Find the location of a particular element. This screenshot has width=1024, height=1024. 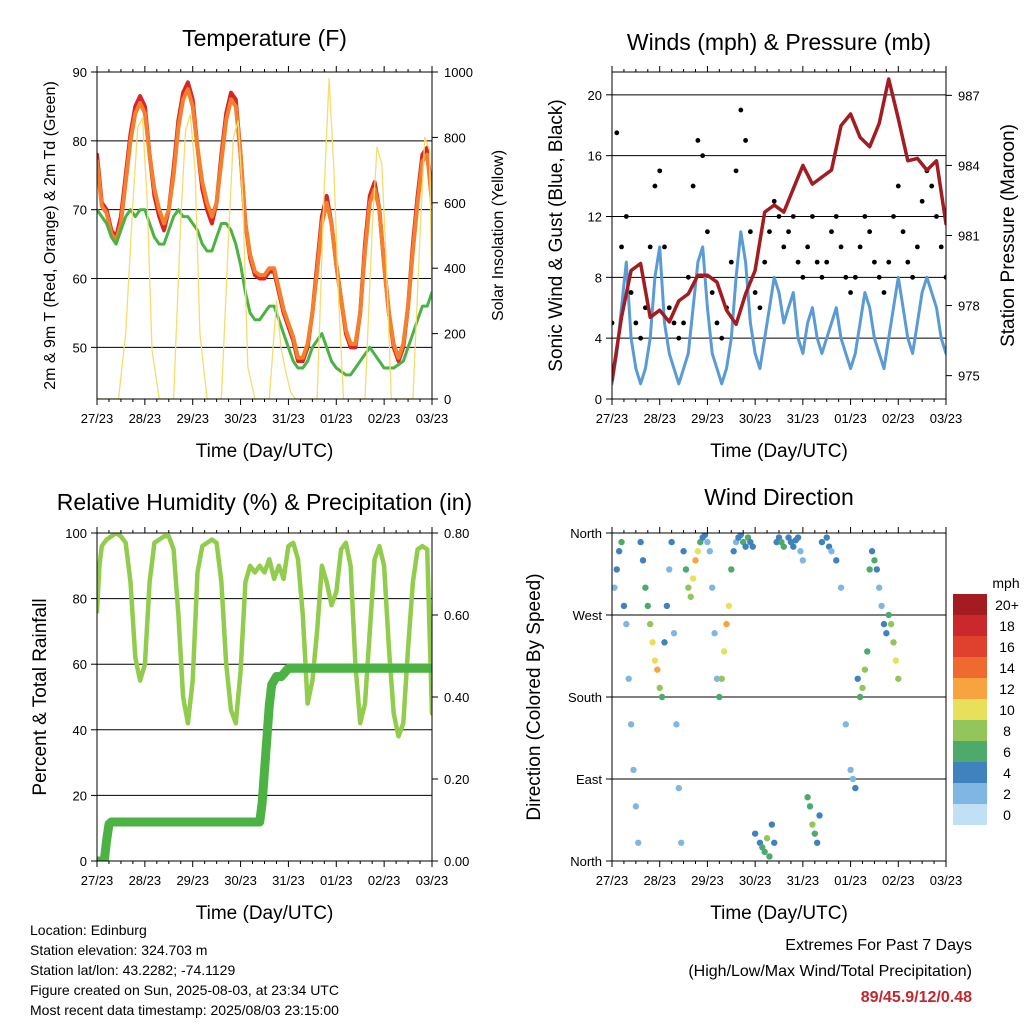

plot-frame is located at coordinates (779, 235).